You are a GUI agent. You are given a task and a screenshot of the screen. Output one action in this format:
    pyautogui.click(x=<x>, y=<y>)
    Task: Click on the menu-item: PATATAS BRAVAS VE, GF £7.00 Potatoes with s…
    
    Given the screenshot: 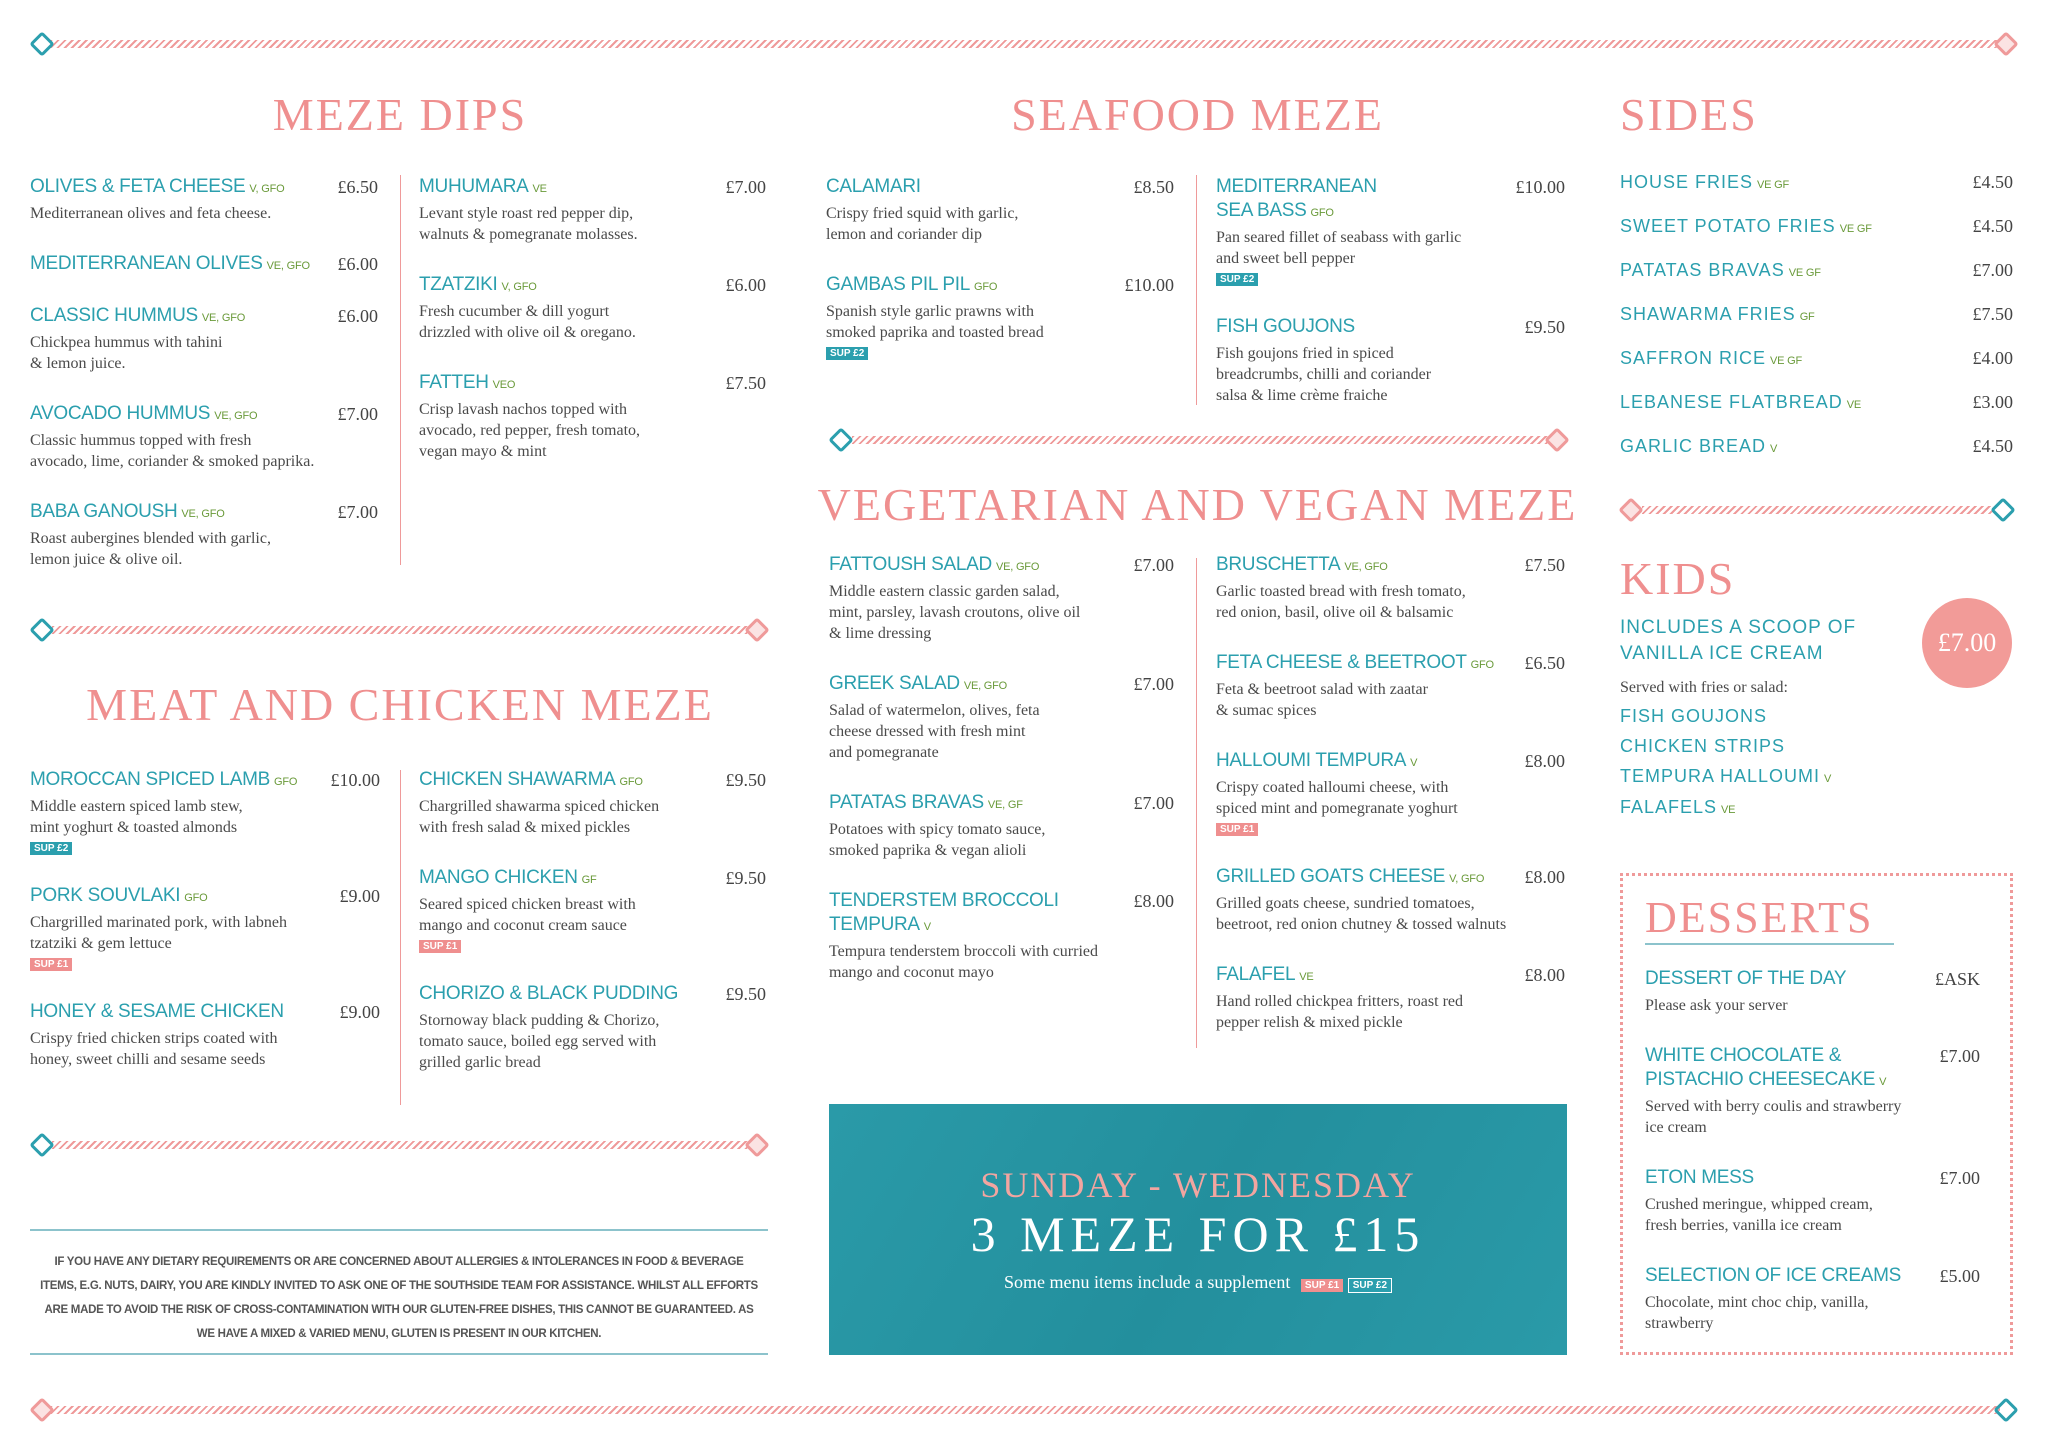 What is the action you would take?
    pyautogui.click(x=1001, y=826)
    